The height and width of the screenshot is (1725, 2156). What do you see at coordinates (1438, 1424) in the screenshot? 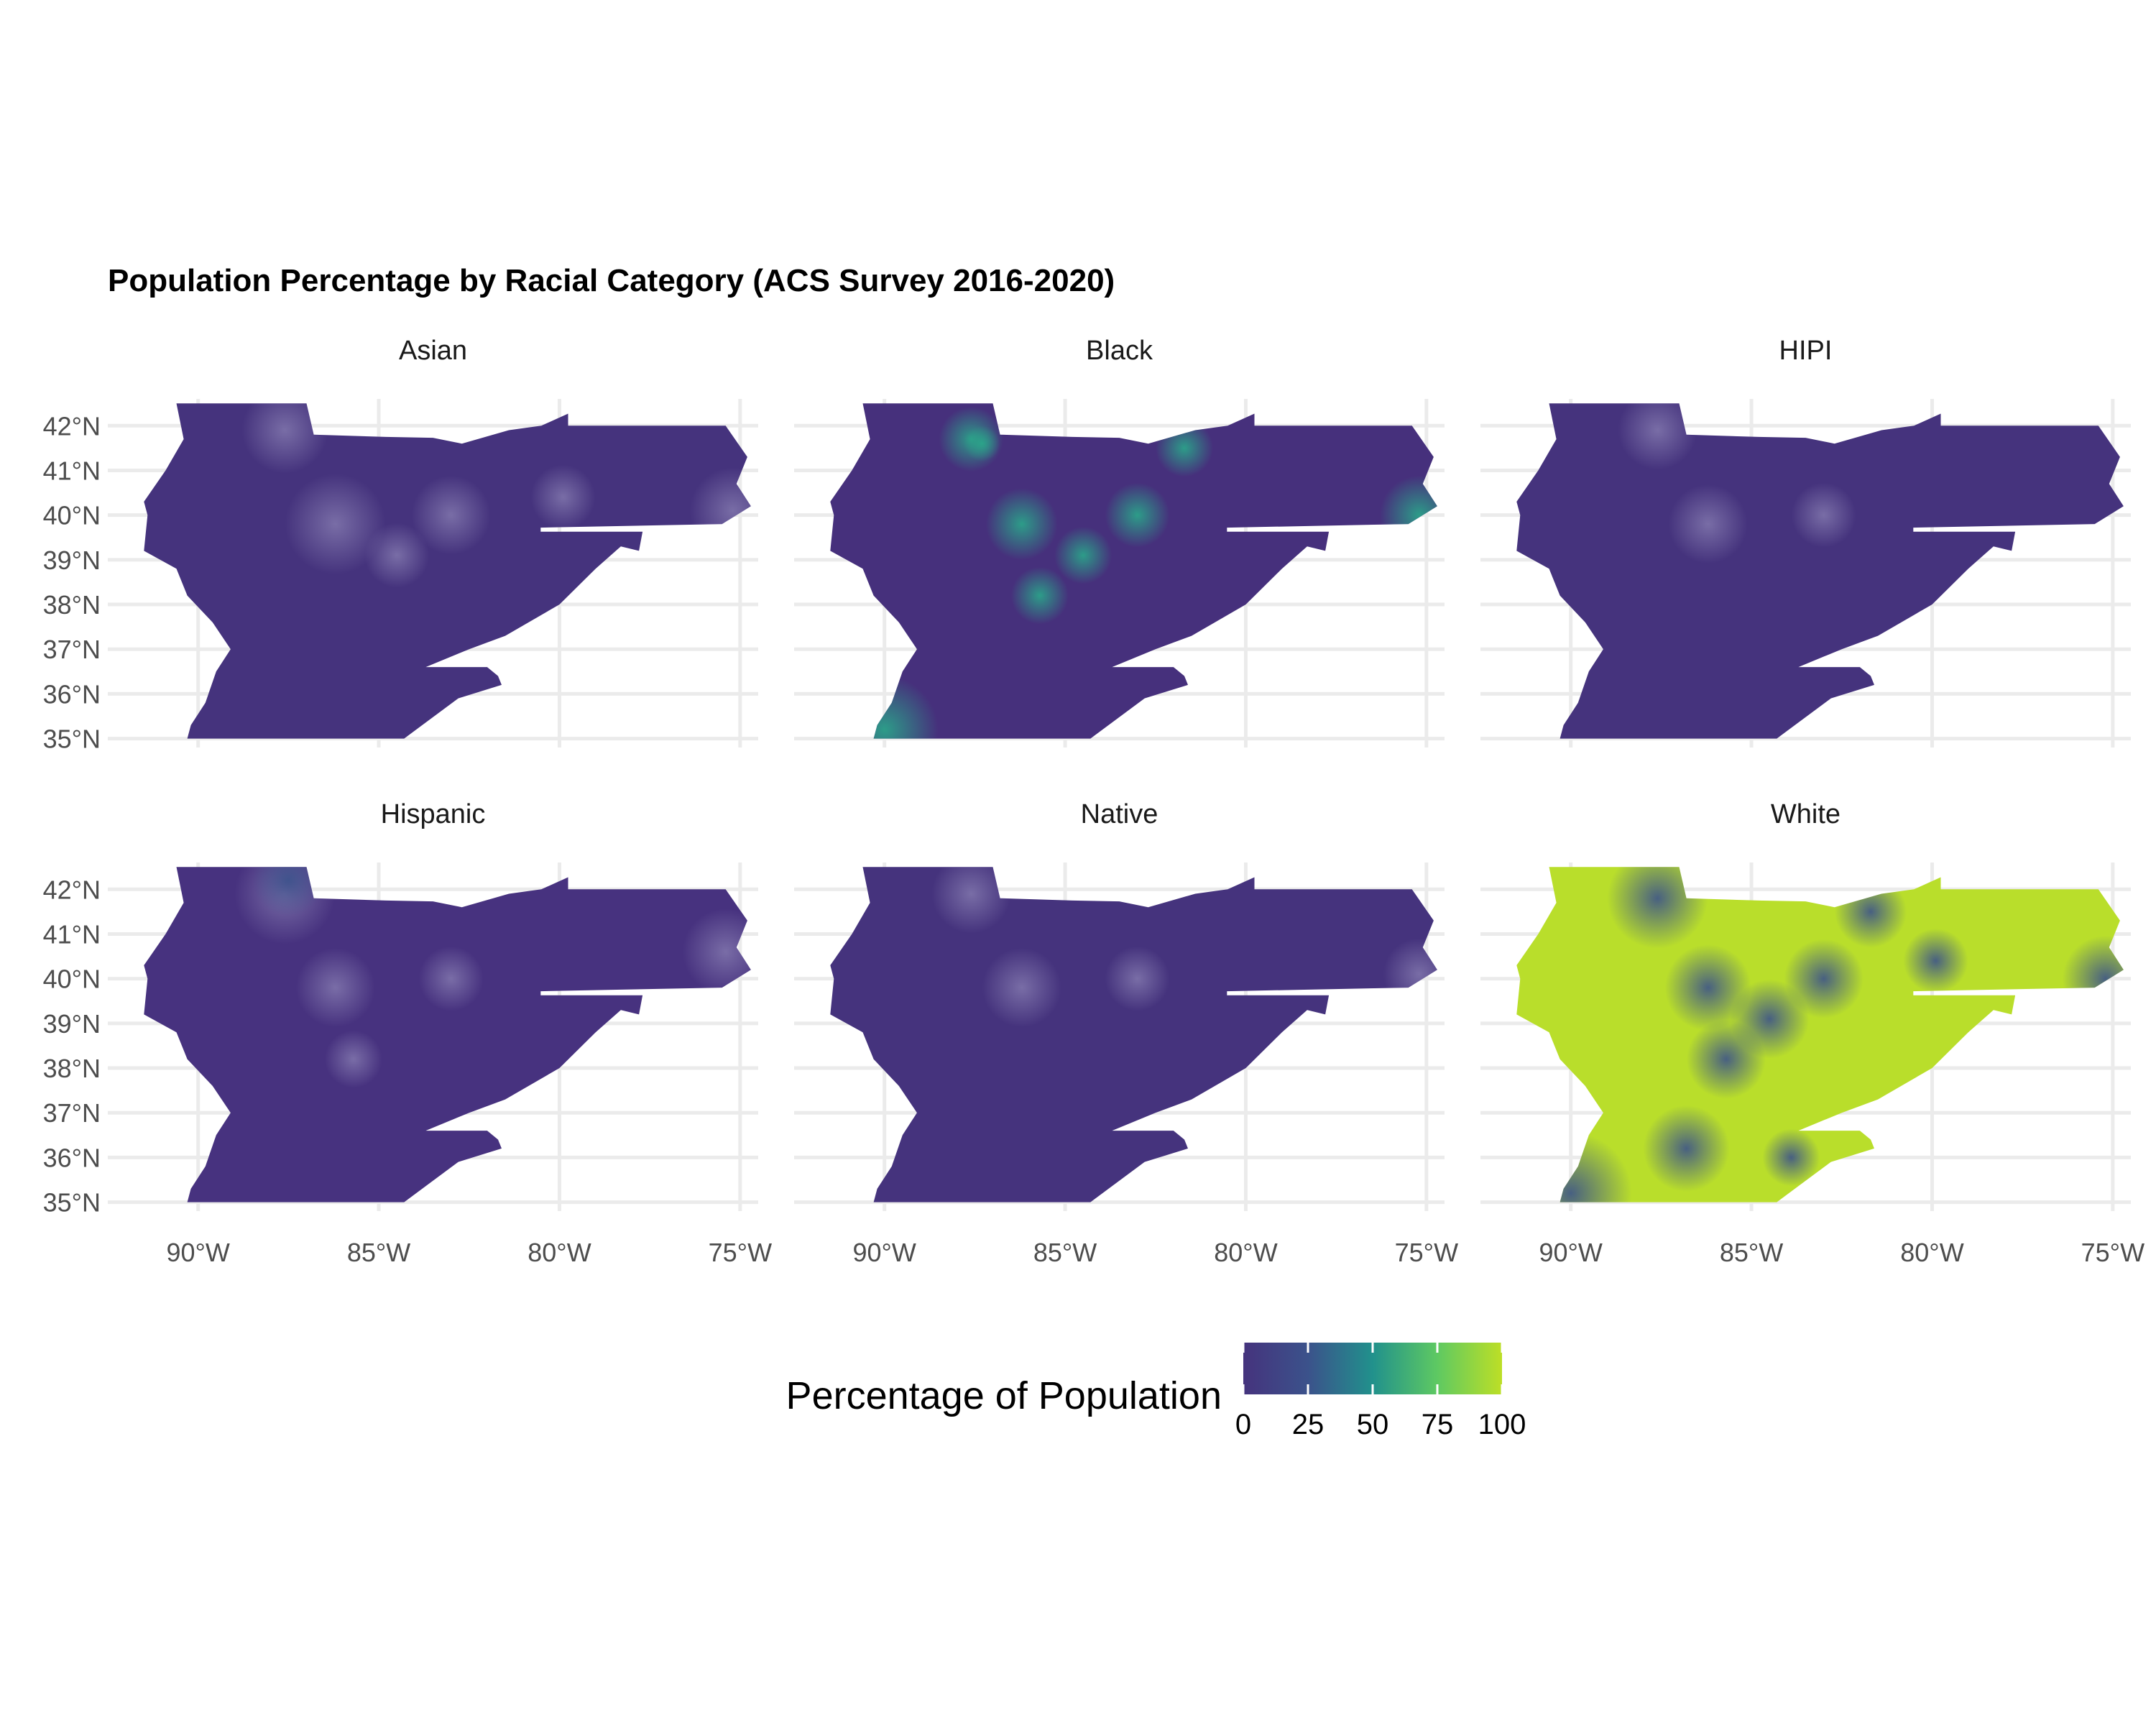
I see `legend-tick-label: 75` at bounding box center [1438, 1424].